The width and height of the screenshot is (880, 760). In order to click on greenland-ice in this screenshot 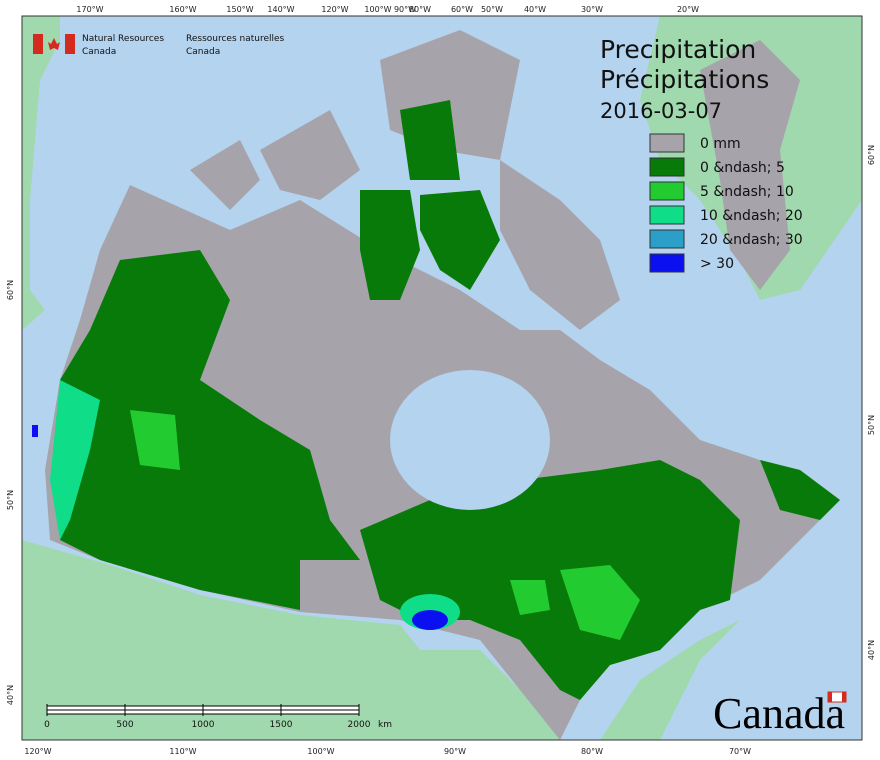, I will do `click(750, 165)`.